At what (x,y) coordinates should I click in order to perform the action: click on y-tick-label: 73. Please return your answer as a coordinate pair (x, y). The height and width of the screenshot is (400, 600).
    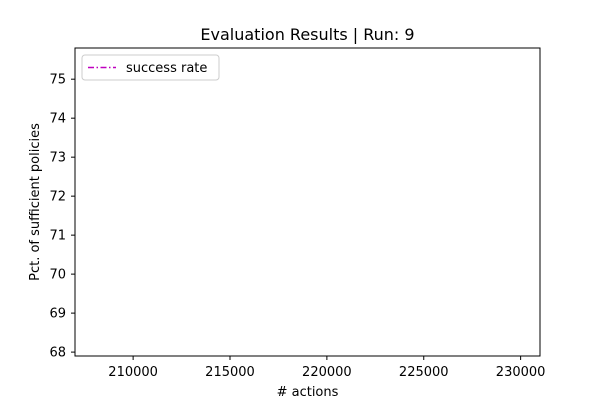
    Looking at the image, I should click on (57, 158).